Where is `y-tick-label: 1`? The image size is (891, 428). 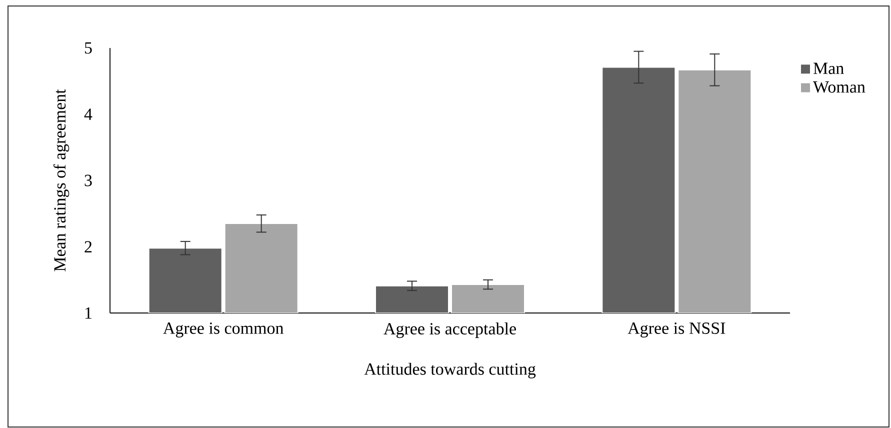 y-tick-label: 1 is located at coordinates (88, 313).